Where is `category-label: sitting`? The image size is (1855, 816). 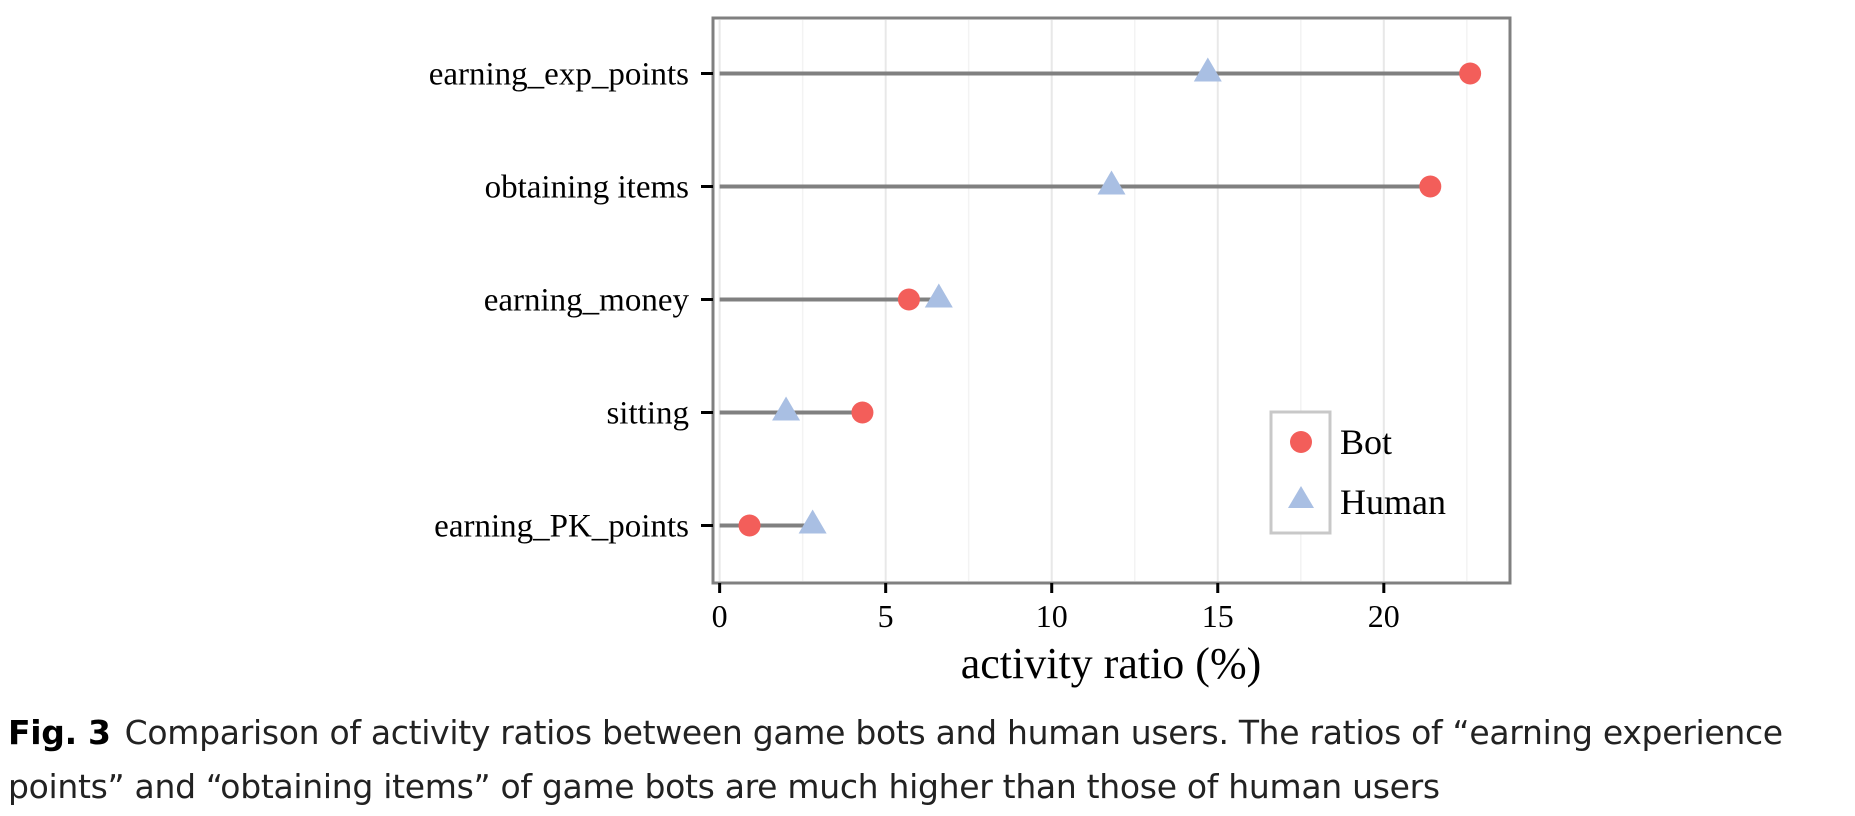
category-label: sitting is located at coordinates (647, 414).